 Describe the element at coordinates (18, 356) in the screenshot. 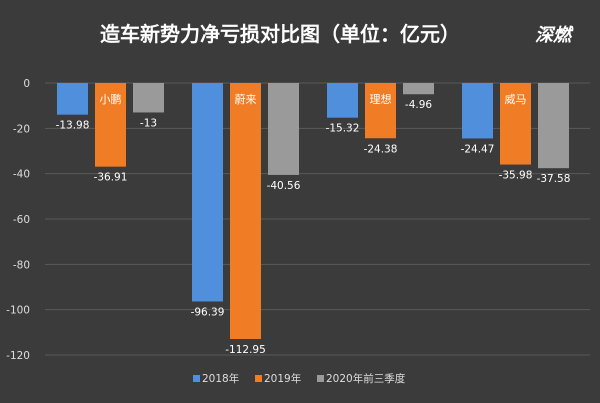

I see `y-tick-label: -120` at that location.